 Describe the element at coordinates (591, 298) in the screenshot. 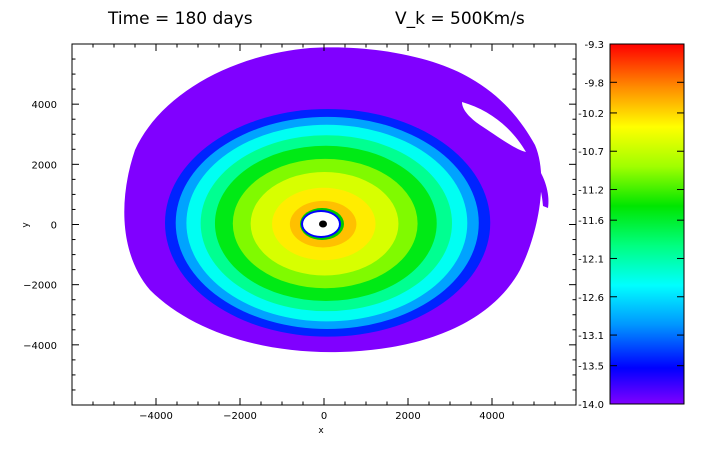

I see `colorbar-tick-label: -12.6` at that location.